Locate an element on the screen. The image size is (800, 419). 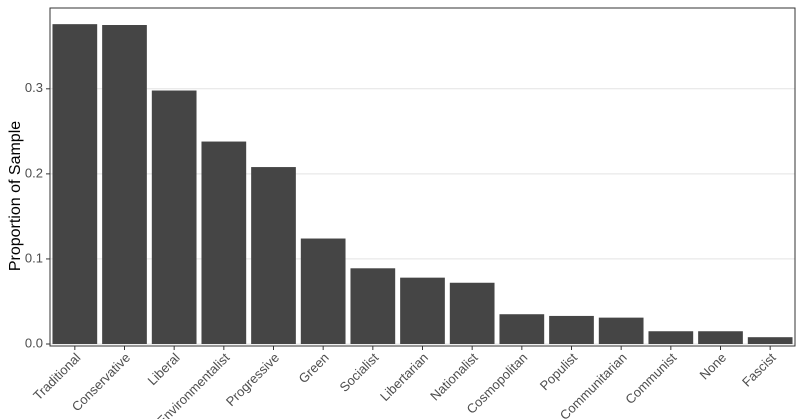
x-tick-label: Communist is located at coordinates (650, 378).